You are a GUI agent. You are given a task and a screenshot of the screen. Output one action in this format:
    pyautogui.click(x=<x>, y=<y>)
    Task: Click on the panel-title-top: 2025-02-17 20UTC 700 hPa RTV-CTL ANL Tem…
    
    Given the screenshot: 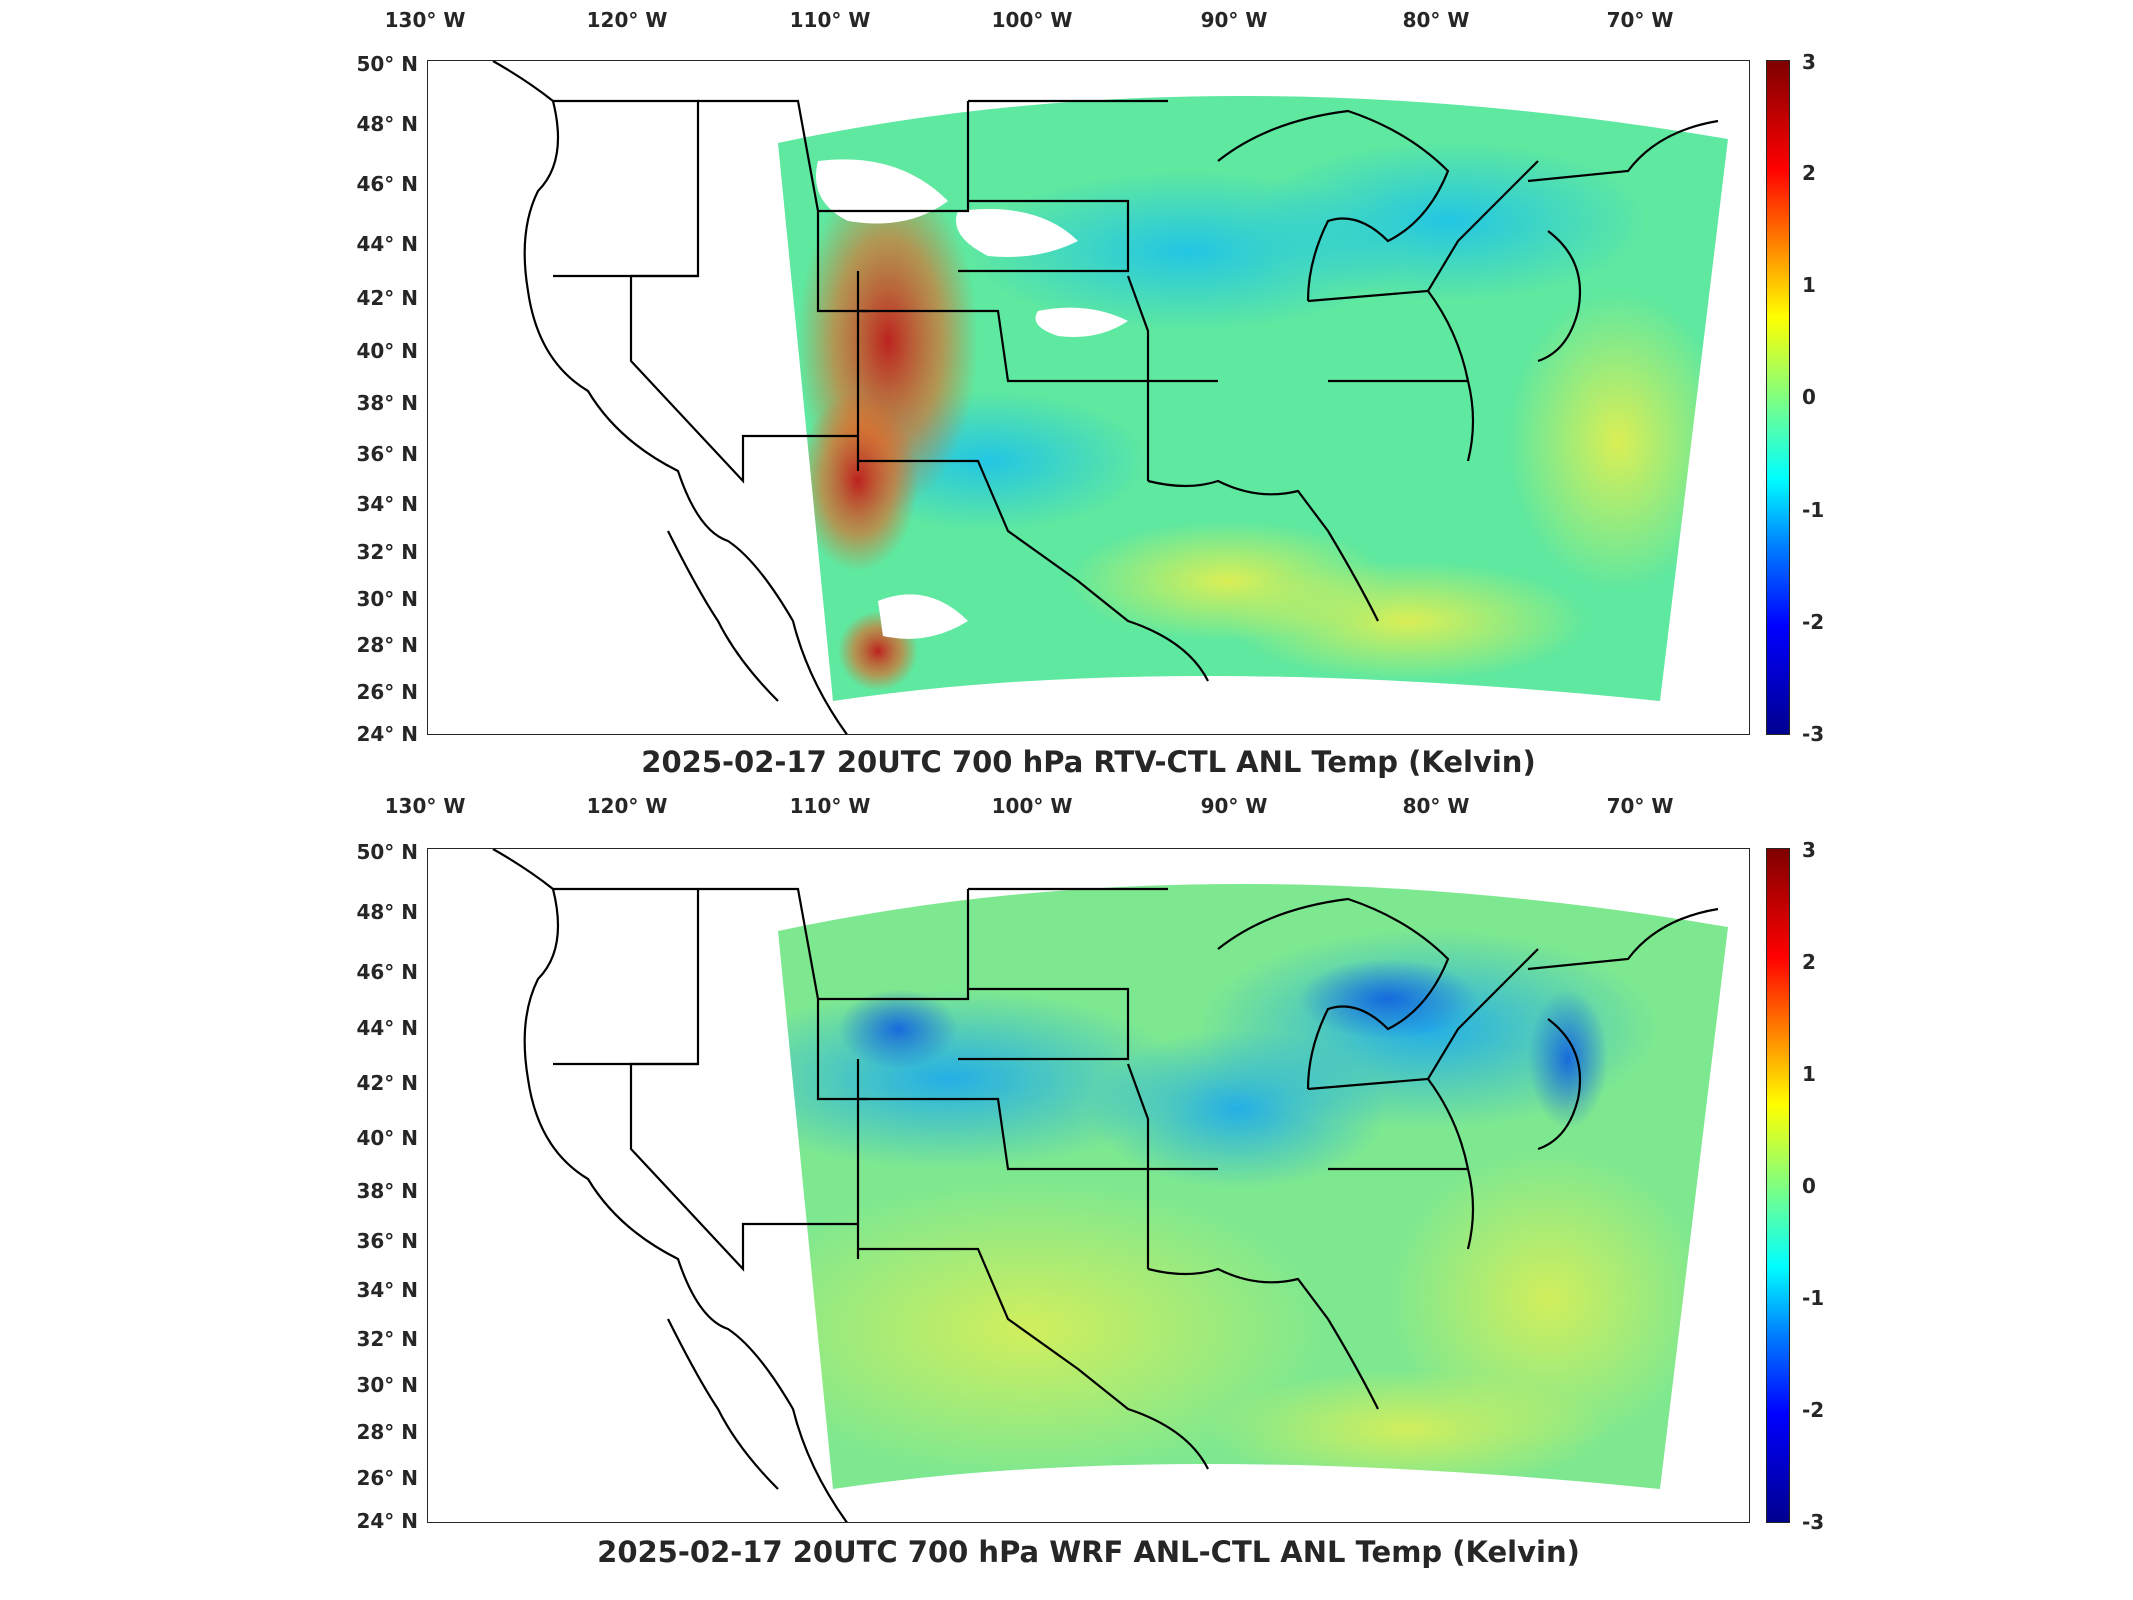 What is the action you would take?
    pyautogui.click(x=1088, y=762)
    